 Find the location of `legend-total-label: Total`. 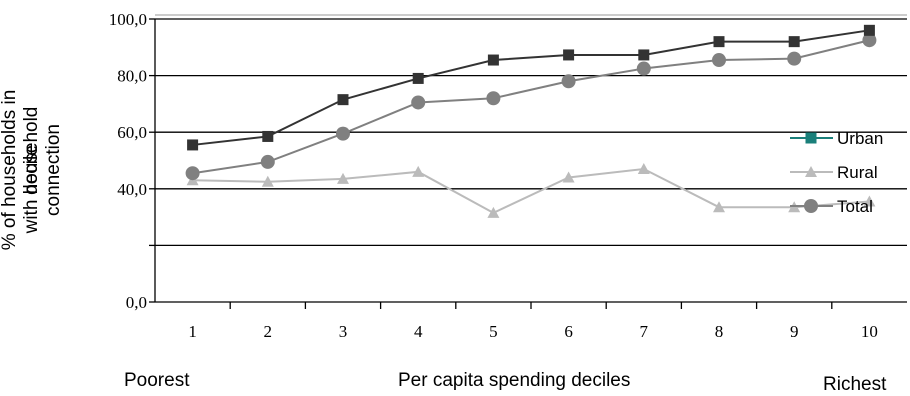

legend-total-label: Total is located at coordinates (855, 206).